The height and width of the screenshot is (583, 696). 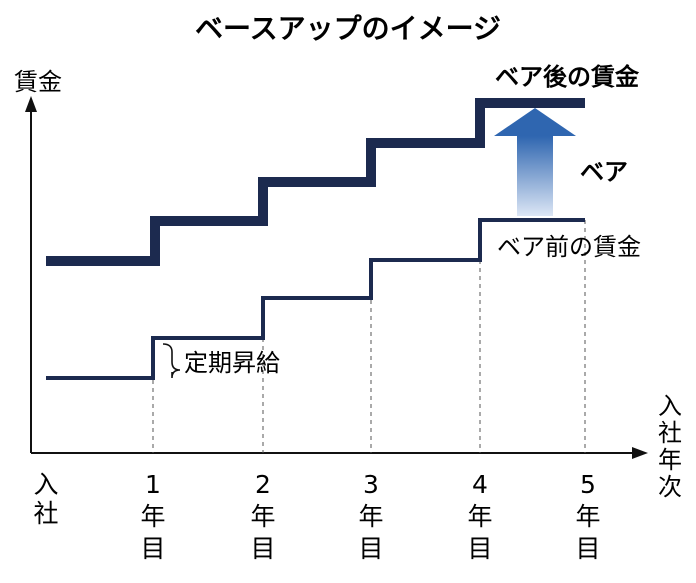 What do you see at coordinates (535, 122) in the screenshot?
I see `base-up-arrow-head` at bounding box center [535, 122].